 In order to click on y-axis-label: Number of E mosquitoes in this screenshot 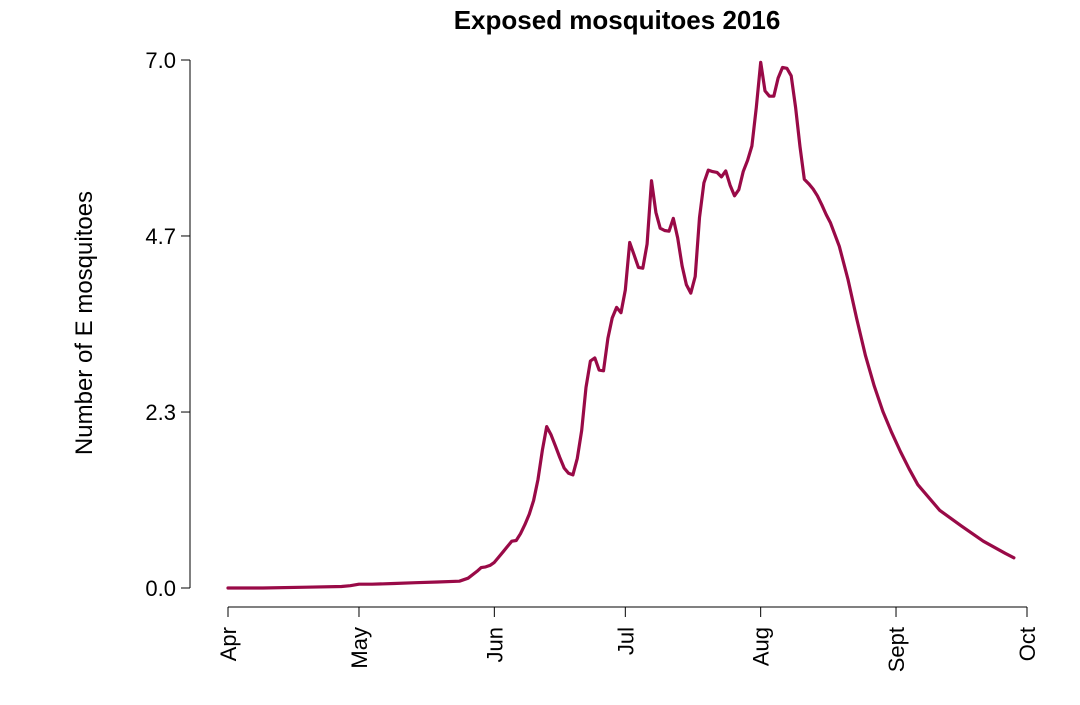, I will do `click(84, 323)`.